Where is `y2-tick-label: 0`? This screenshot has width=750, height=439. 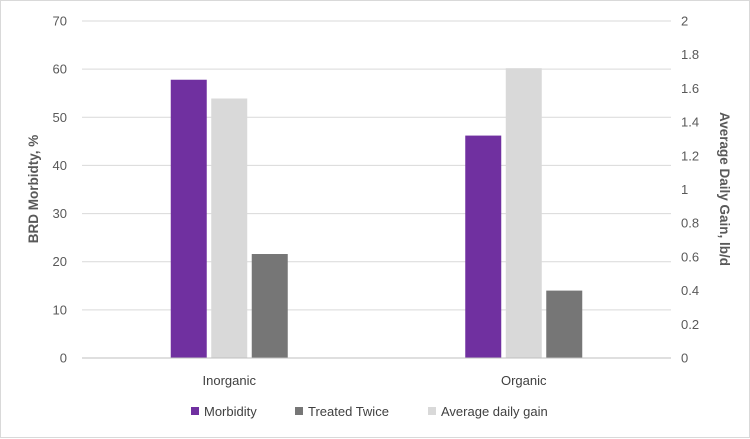
y2-tick-label: 0 is located at coordinates (684, 358).